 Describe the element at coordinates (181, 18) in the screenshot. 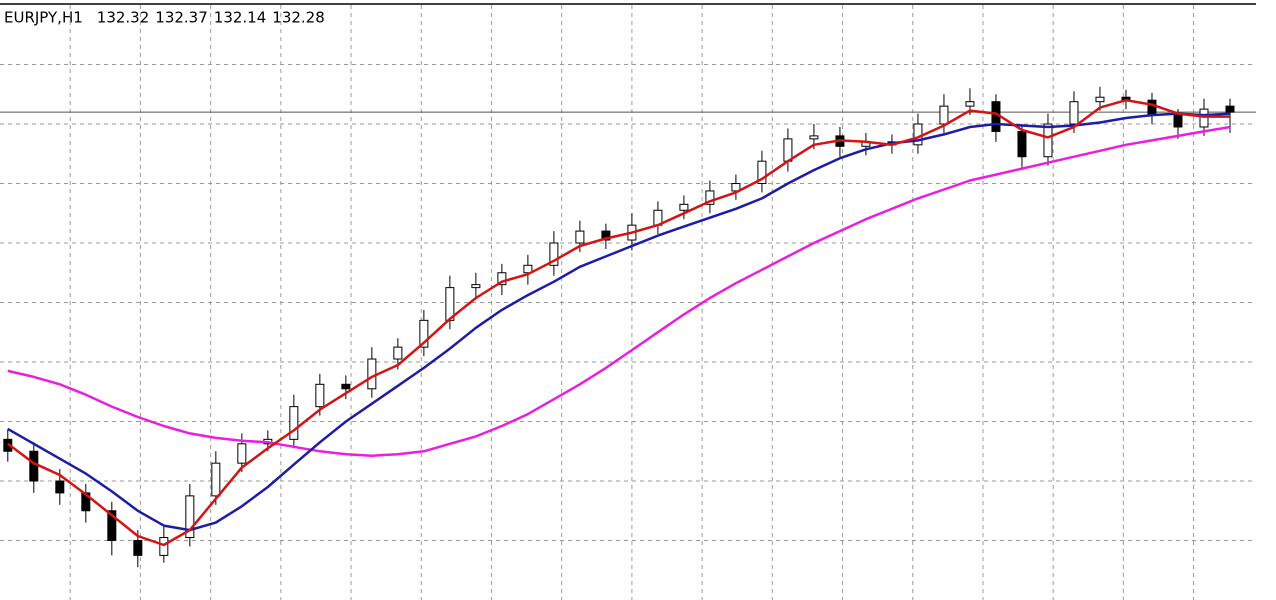

I see `ohlc-high: 132.37` at that location.